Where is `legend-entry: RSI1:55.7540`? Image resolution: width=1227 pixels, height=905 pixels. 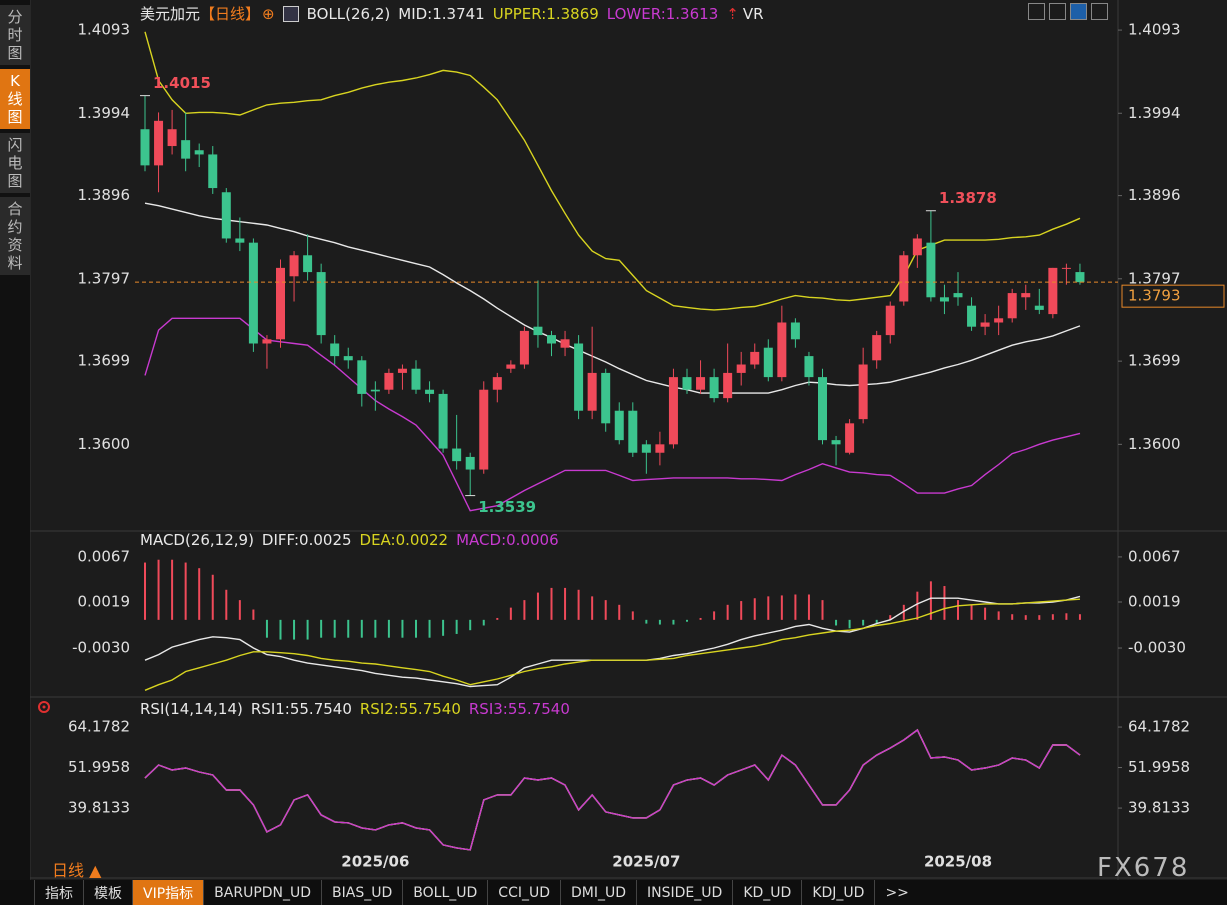
legend-entry: RSI1:55.7540 is located at coordinates (301, 709).